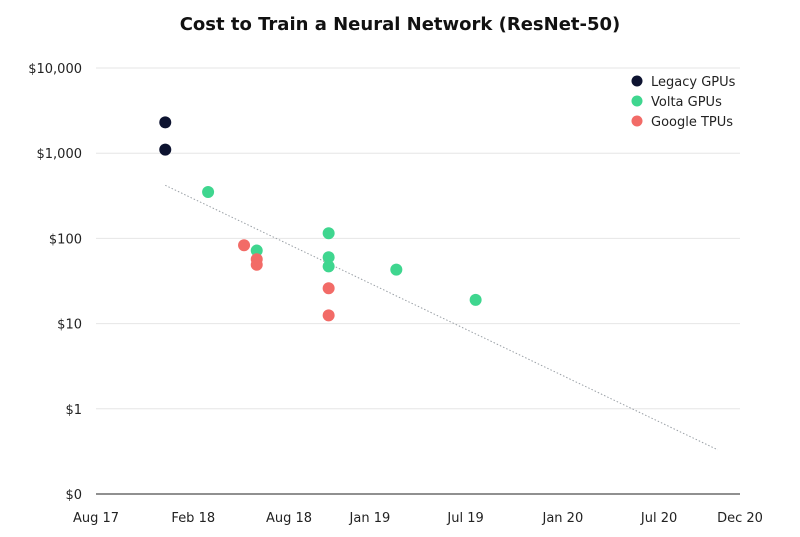 This screenshot has height=537, width=800. I want to click on y-tick-label: $0, so click(73, 495).